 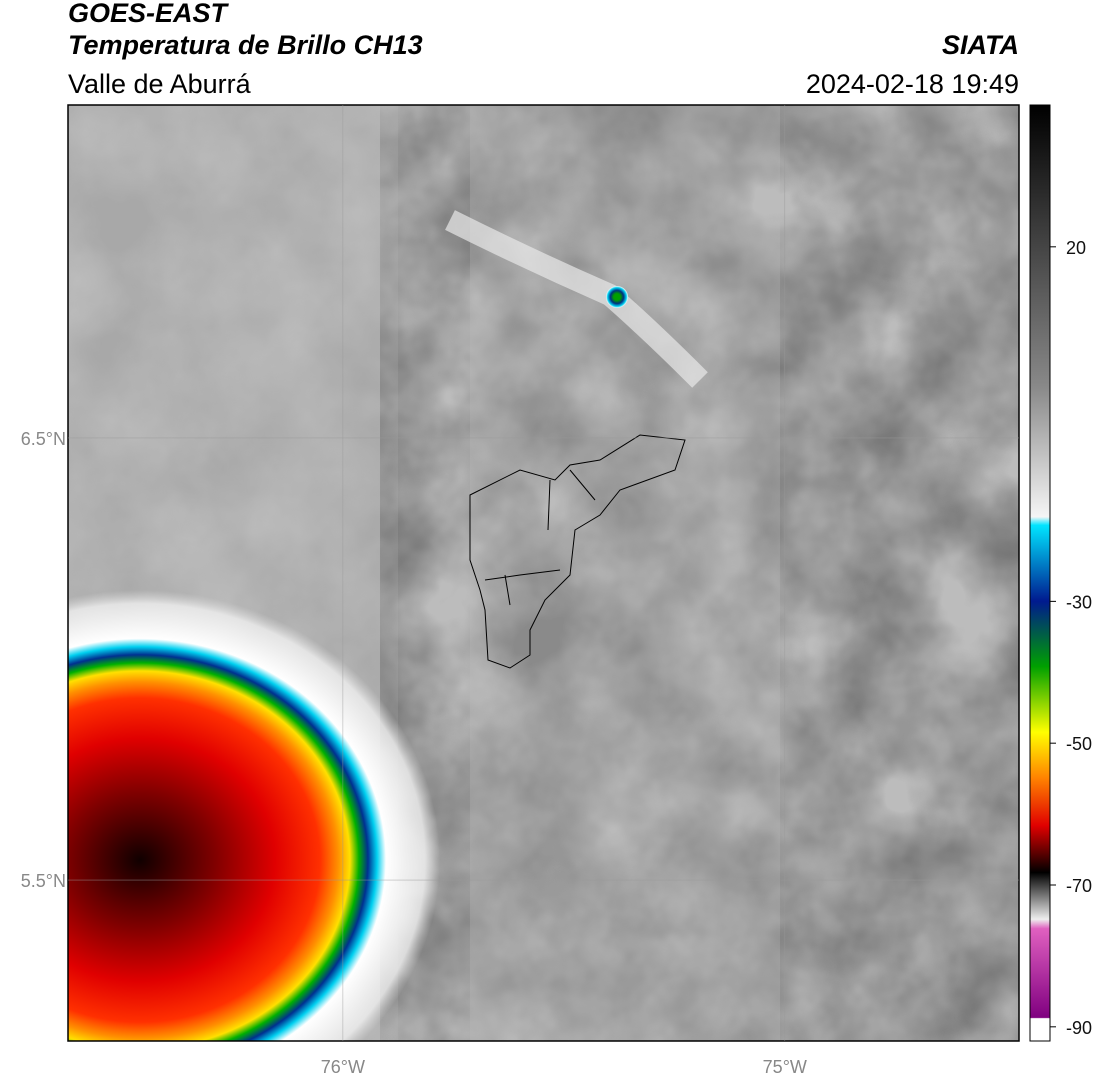 What do you see at coordinates (1076, 248) in the screenshot?
I see `colorbar-tick-label: 20` at bounding box center [1076, 248].